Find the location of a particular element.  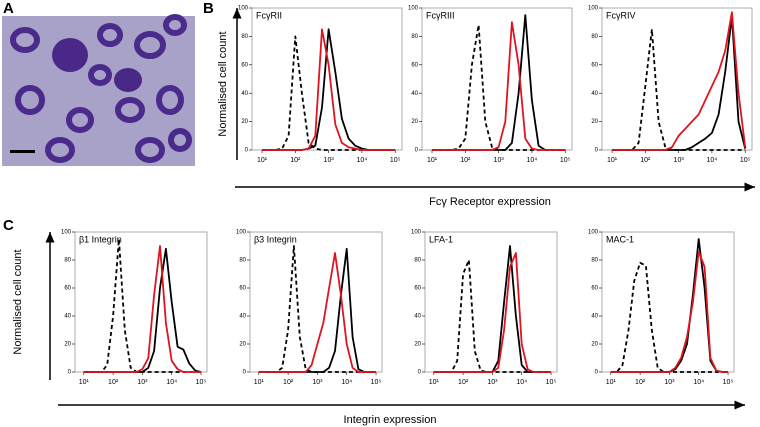

panel-label: B is located at coordinates (208, 8).